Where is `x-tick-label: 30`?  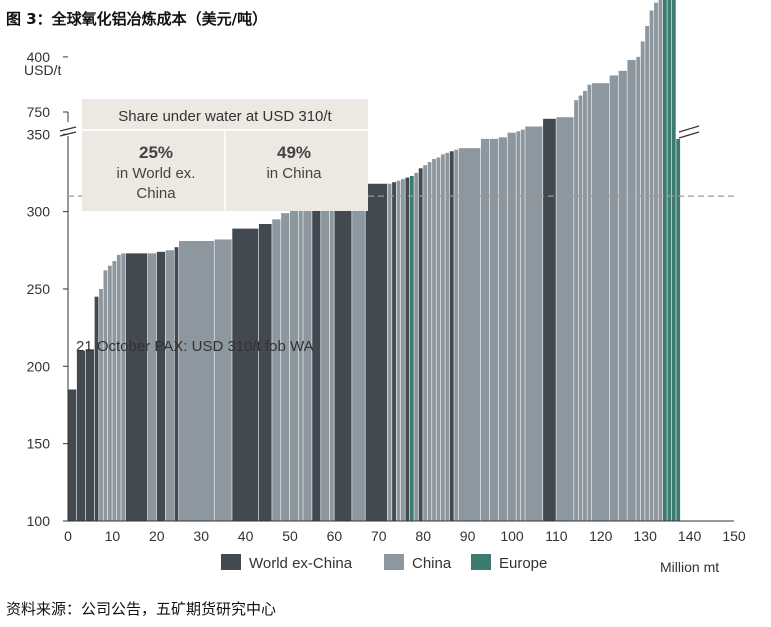 x-tick-label: 30 is located at coordinates (201, 536).